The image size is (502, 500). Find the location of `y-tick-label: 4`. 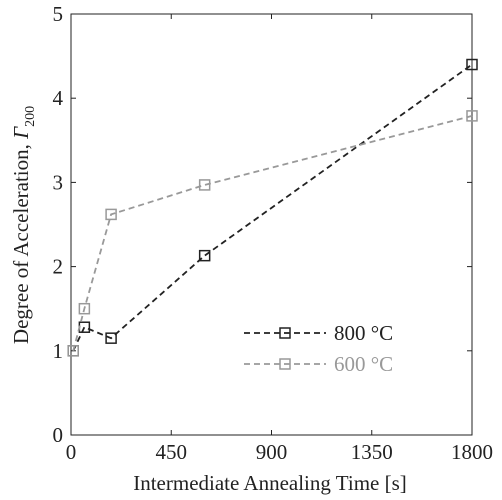

y-tick-label: 4 is located at coordinates (58, 98).